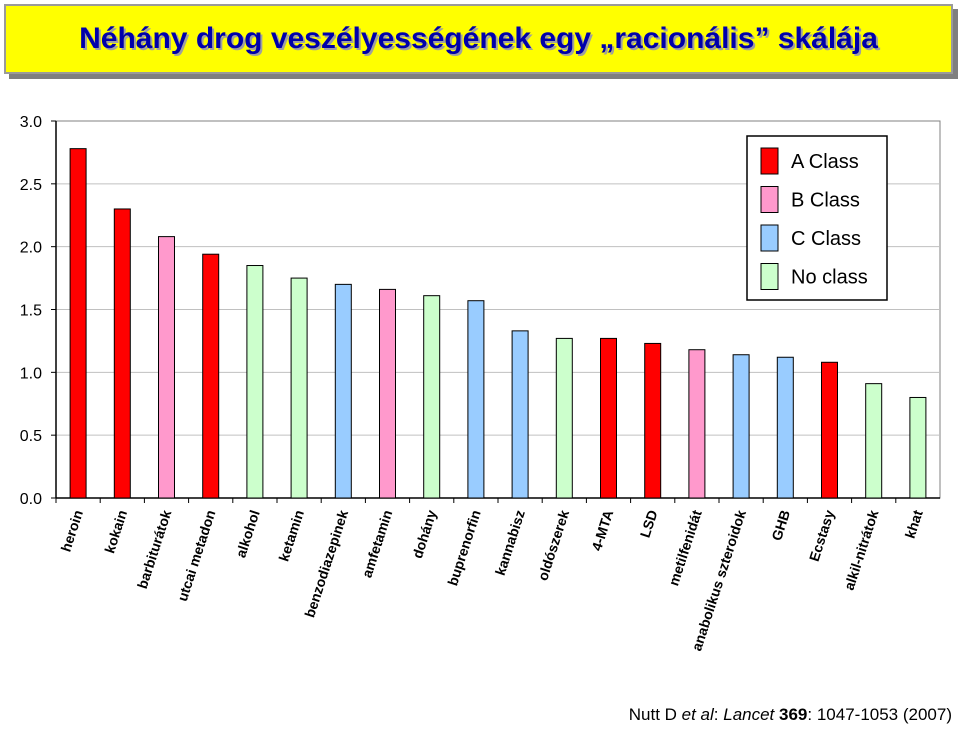 The width and height of the screenshot is (960, 732). What do you see at coordinates (655, 714) in the screenshot?
I see `citation-authors: Nutt D` at bounding box center [655, 714].